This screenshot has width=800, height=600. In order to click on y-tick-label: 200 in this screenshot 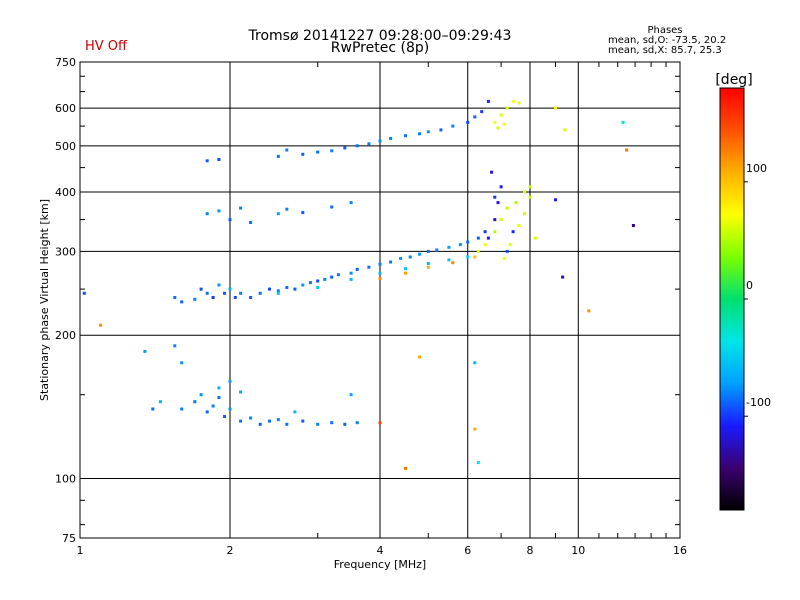, I will do `click(65, 335)`.